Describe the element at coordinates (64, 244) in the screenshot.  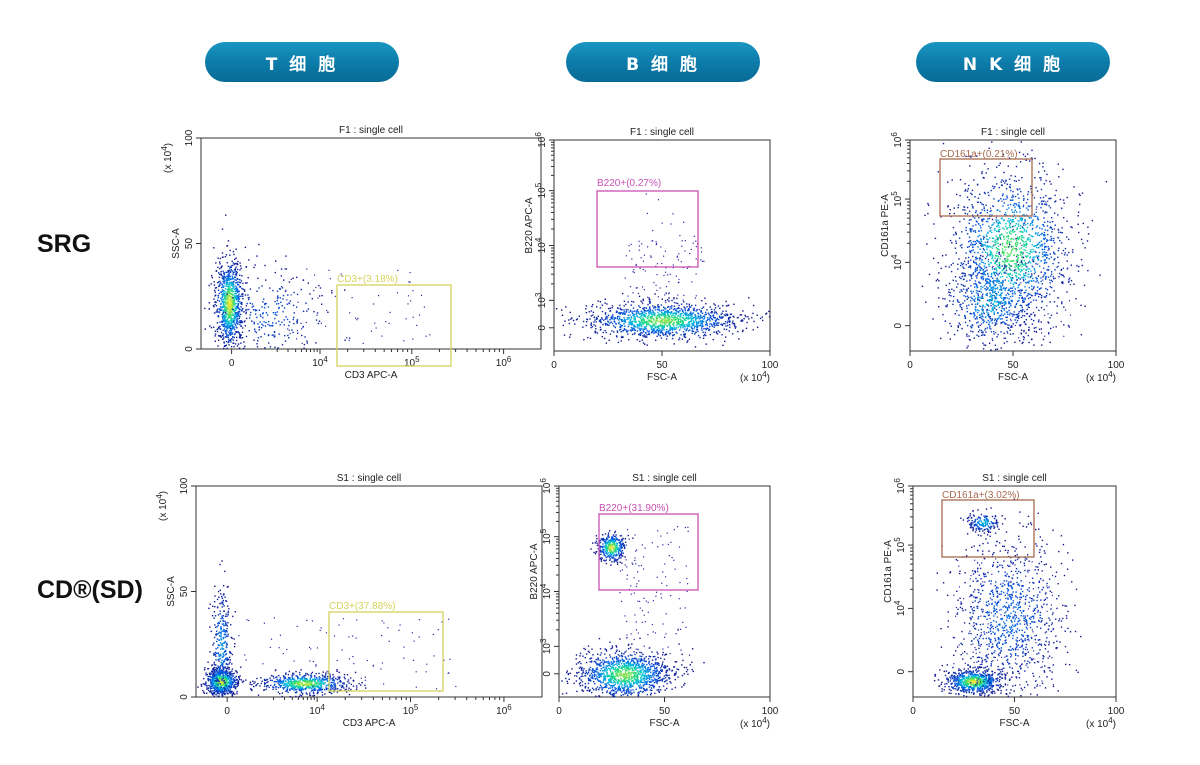
I see `row-label-srg: SRG` at that location.